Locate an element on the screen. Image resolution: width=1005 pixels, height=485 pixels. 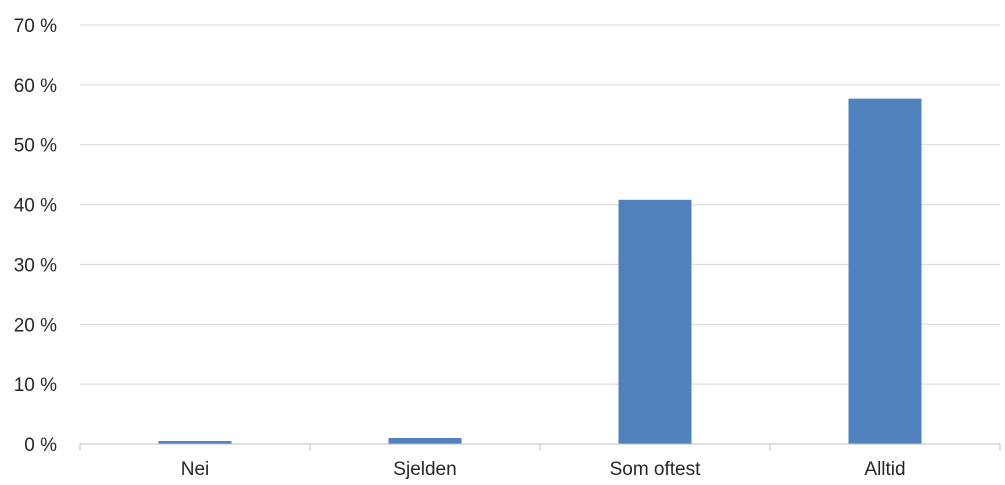
x-tick-label: Sjelden is located at coordinates (424, 469).